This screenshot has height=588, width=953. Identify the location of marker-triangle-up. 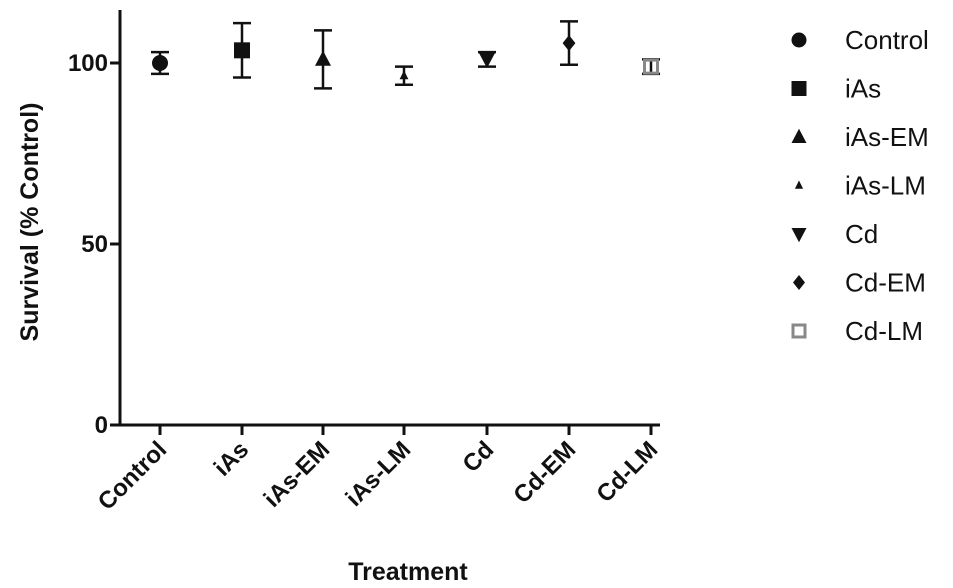
(323, 58).